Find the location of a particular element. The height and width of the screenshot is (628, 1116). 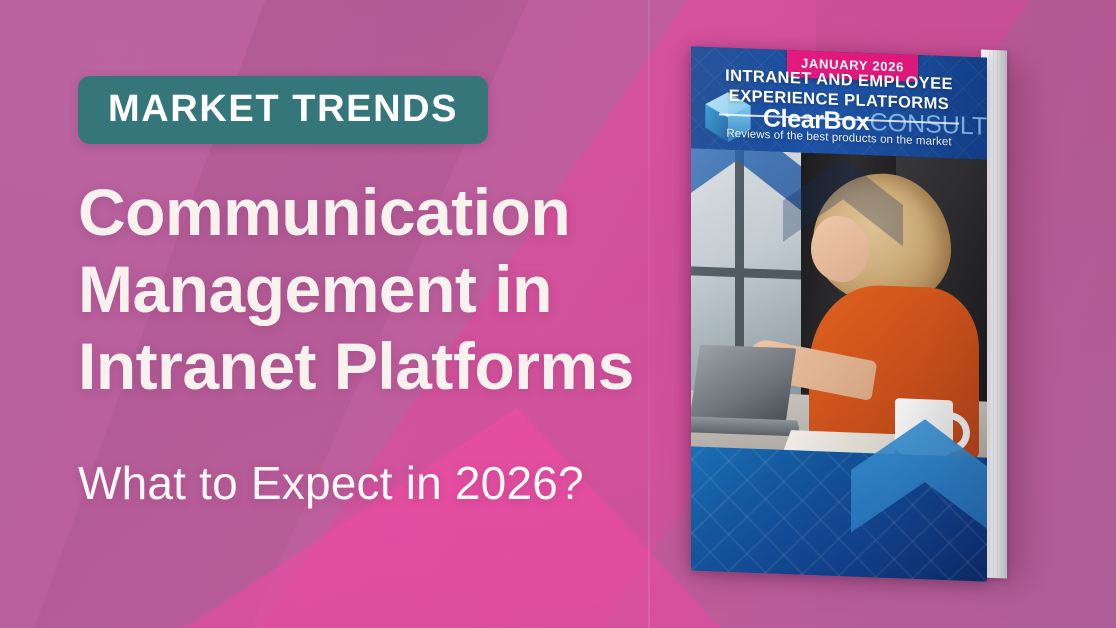

background-seam is located at coordinates (649, 314).